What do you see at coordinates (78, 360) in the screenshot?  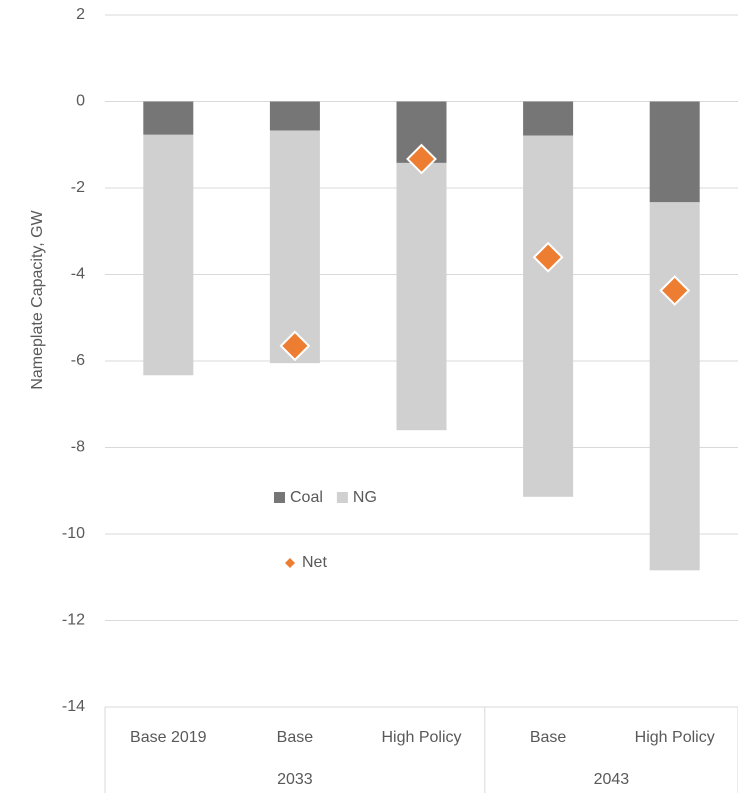 I see `y-tick-label: -6` at bounding box center [78, 360].